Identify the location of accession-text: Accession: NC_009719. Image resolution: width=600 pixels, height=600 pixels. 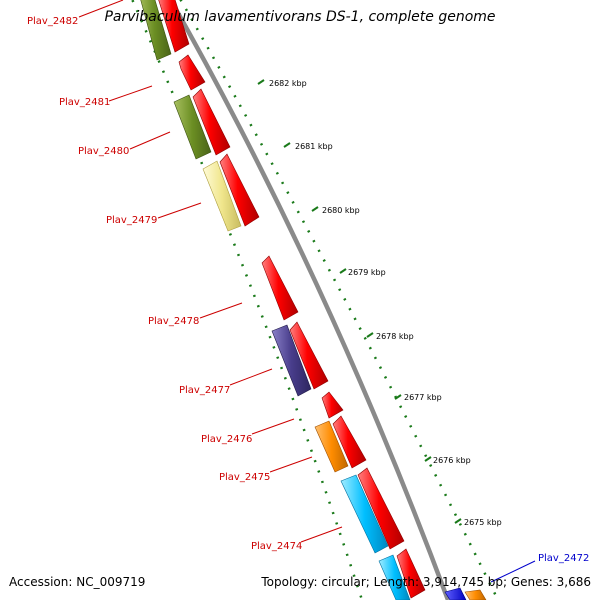
(77, 582).